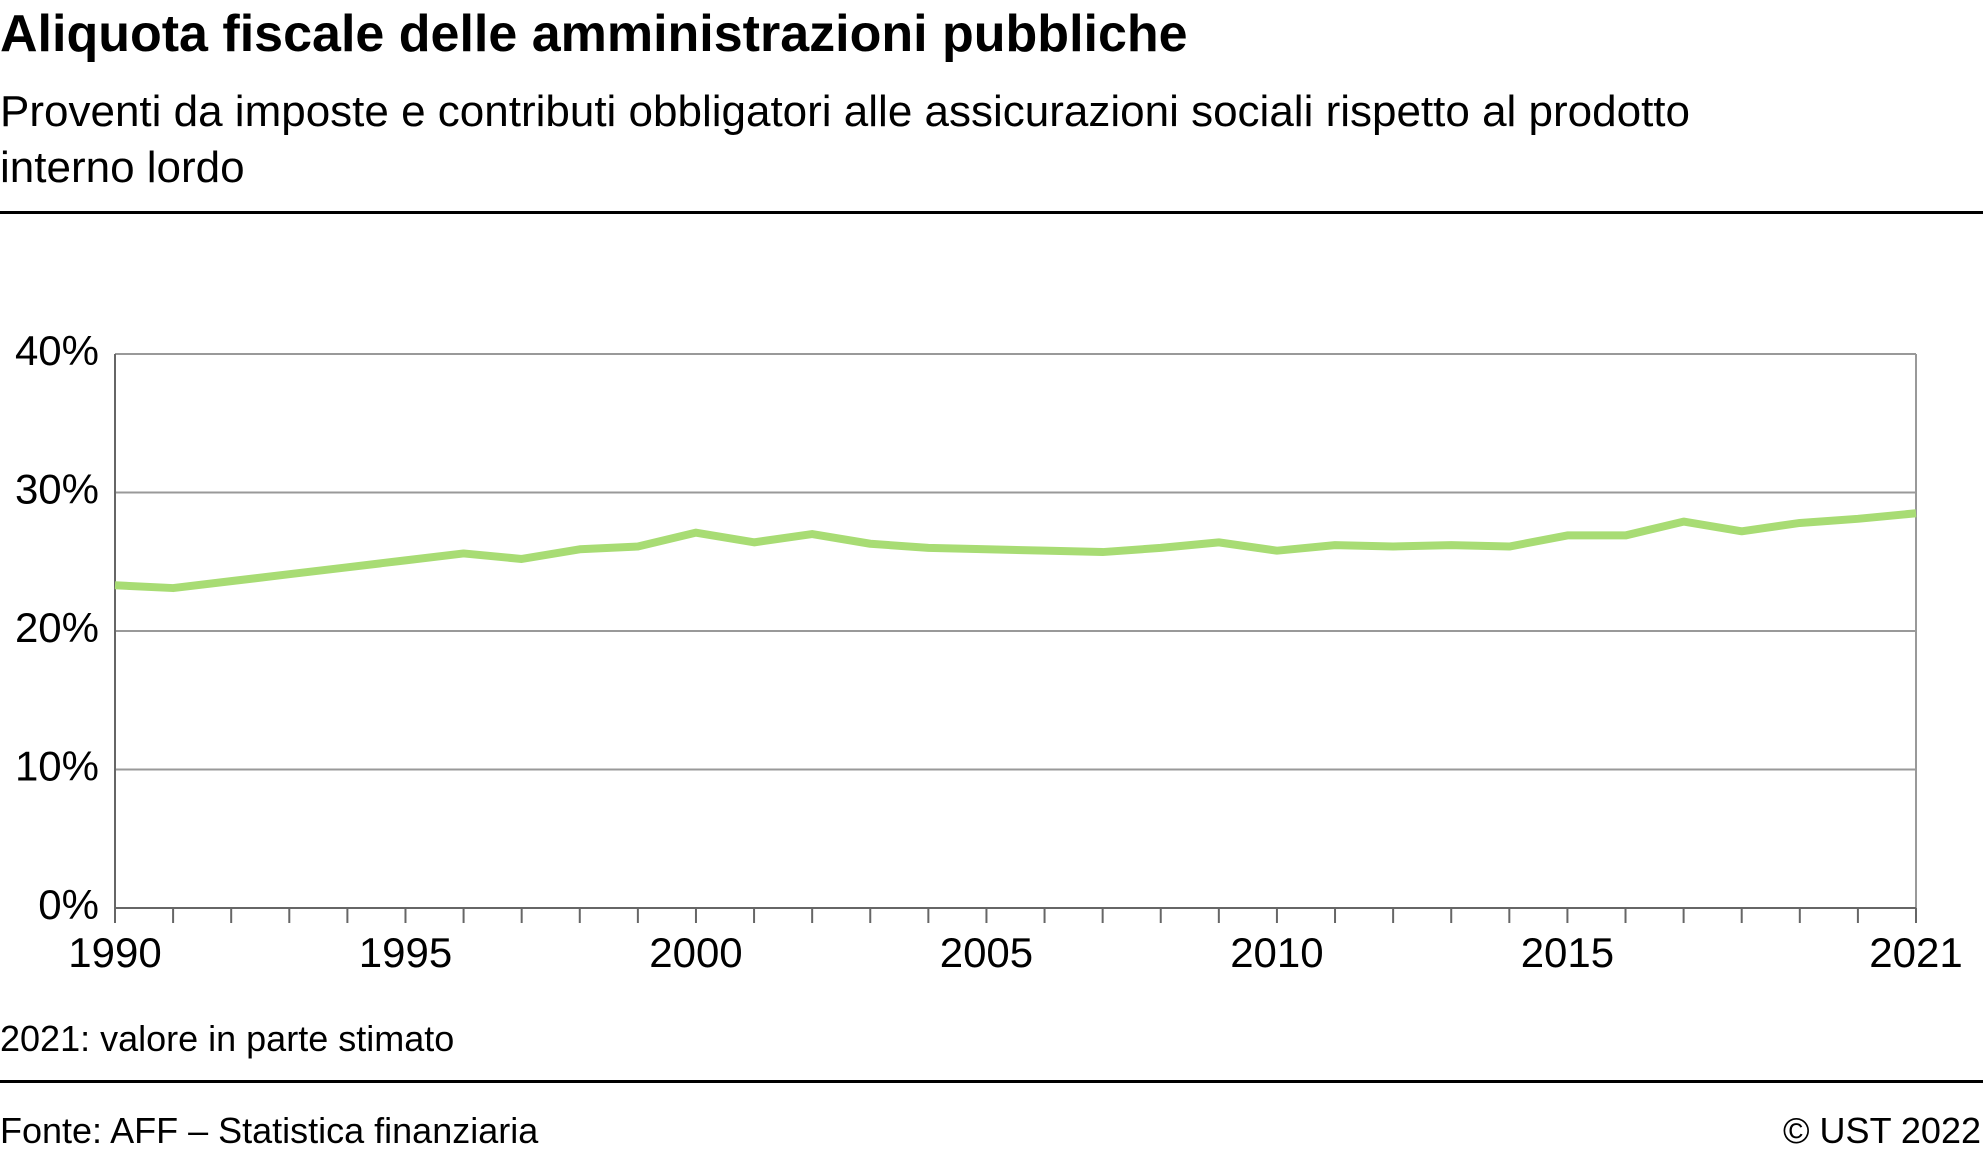 The image size is (1983, 1161). I want to click on y-tick-label: 10%, so click(57, 766).